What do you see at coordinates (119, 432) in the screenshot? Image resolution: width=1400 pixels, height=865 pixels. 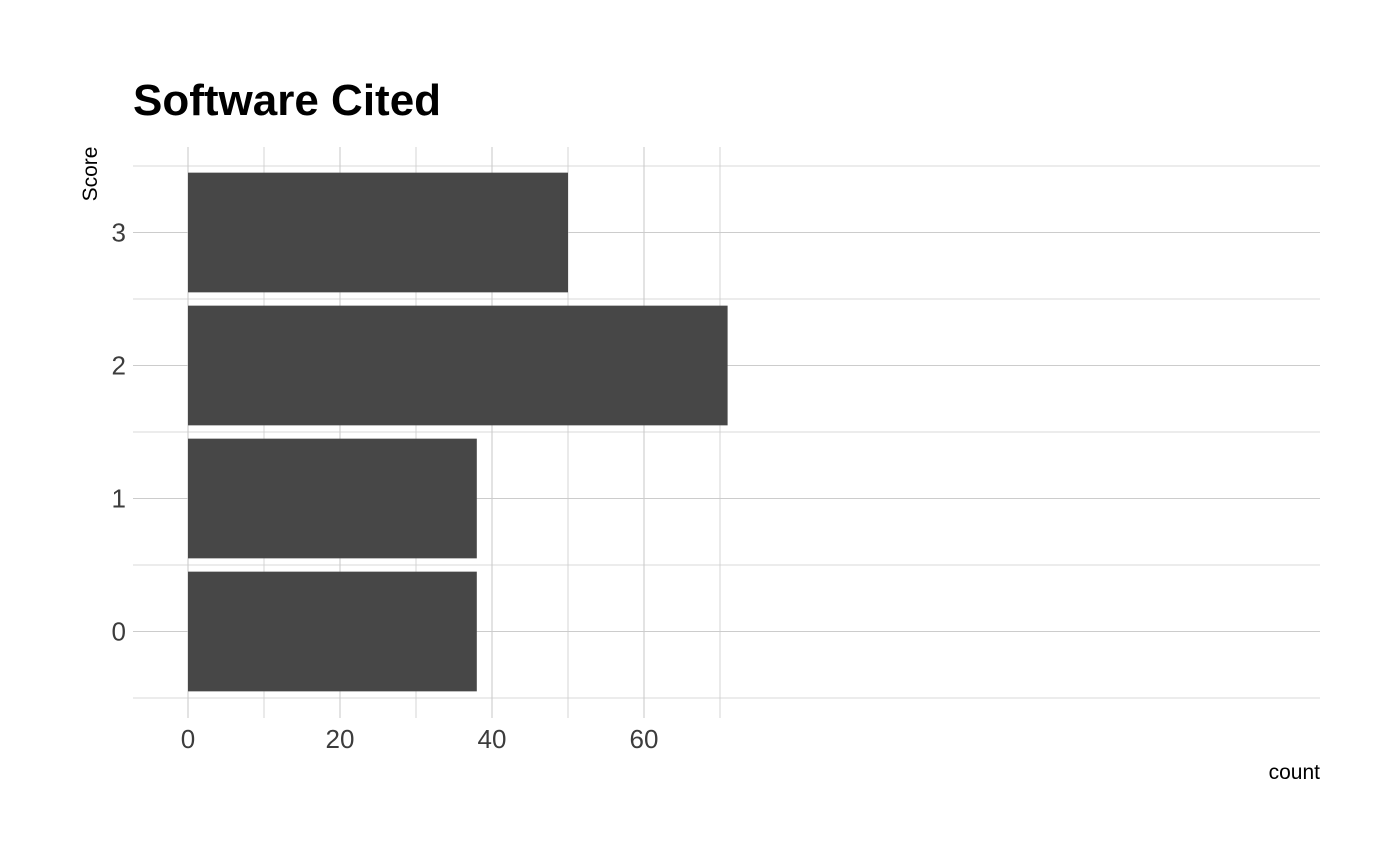 I see `y-axis-ticks: 0 1 2 3` at bounding box center [119, 432].